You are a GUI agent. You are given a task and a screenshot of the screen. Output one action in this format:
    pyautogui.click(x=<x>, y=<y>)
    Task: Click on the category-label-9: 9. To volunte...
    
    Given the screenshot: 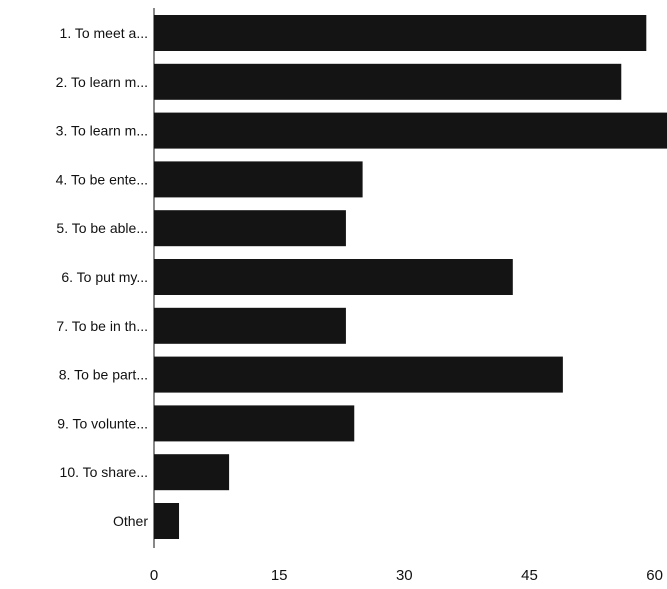 What is the action you would take?
    pyautogui.click(x=102, y=423)
    